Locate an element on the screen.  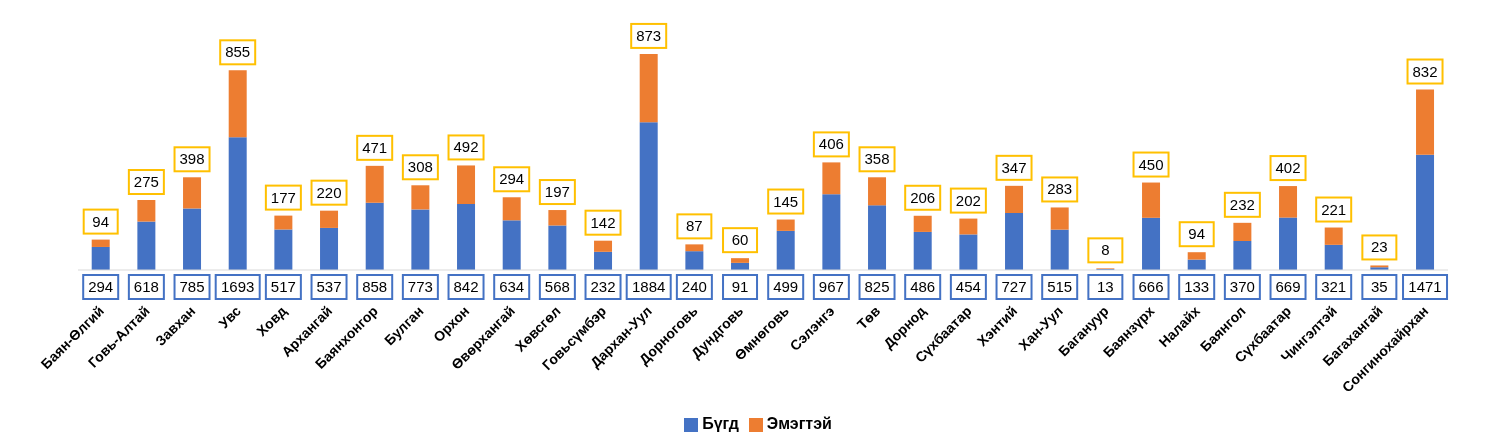
data-label: 283 is located at coordinates (1060, 189).